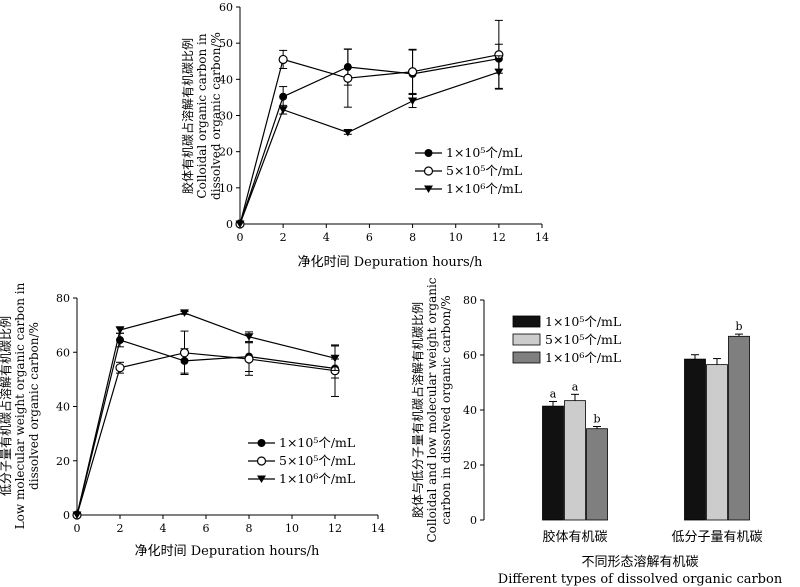  I want to click on low-molecular-legend: 1×10⁵个/mL 5×10⁵个/mL 1×10⁶个/mL, so click(301, 460).